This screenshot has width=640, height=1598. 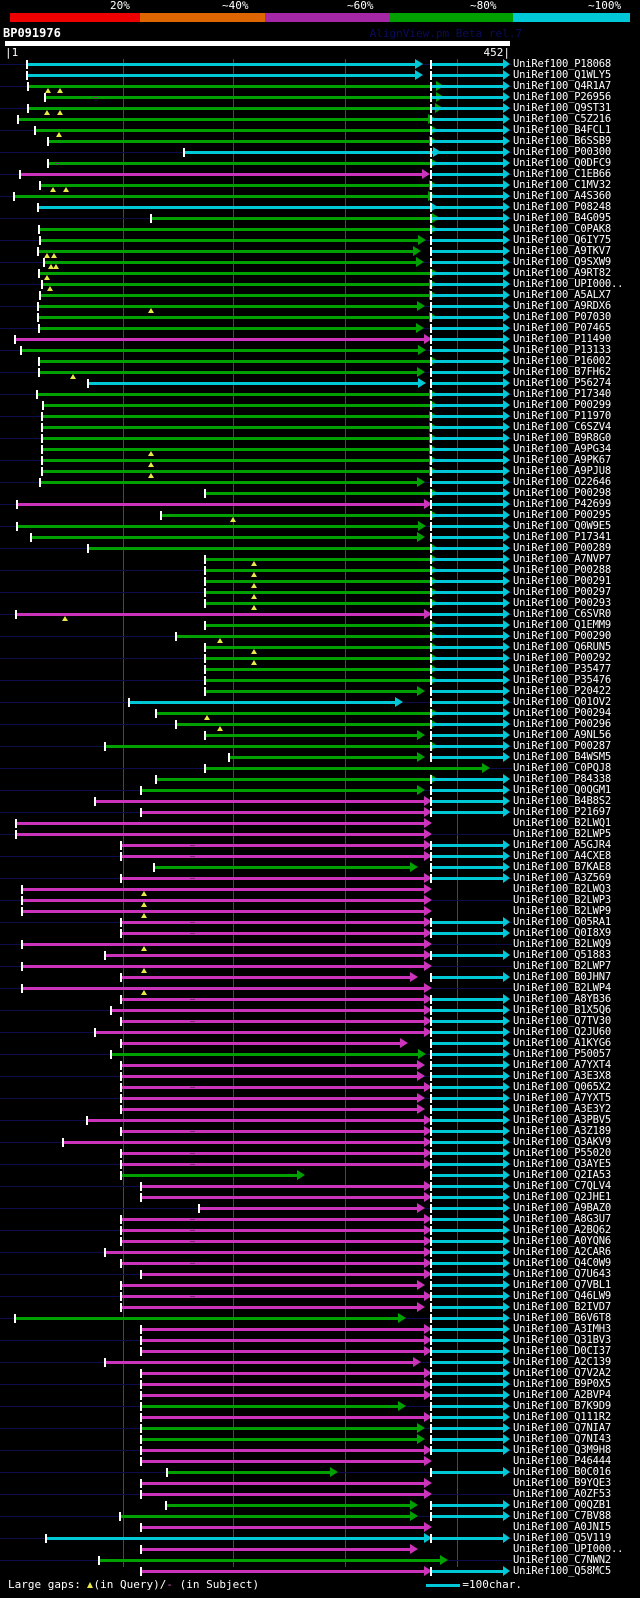 What do you see at coordinates (562, 504) in the screenshot?
I see `hit-label: UniRef100_P42699` at bounding box center [562, 504].